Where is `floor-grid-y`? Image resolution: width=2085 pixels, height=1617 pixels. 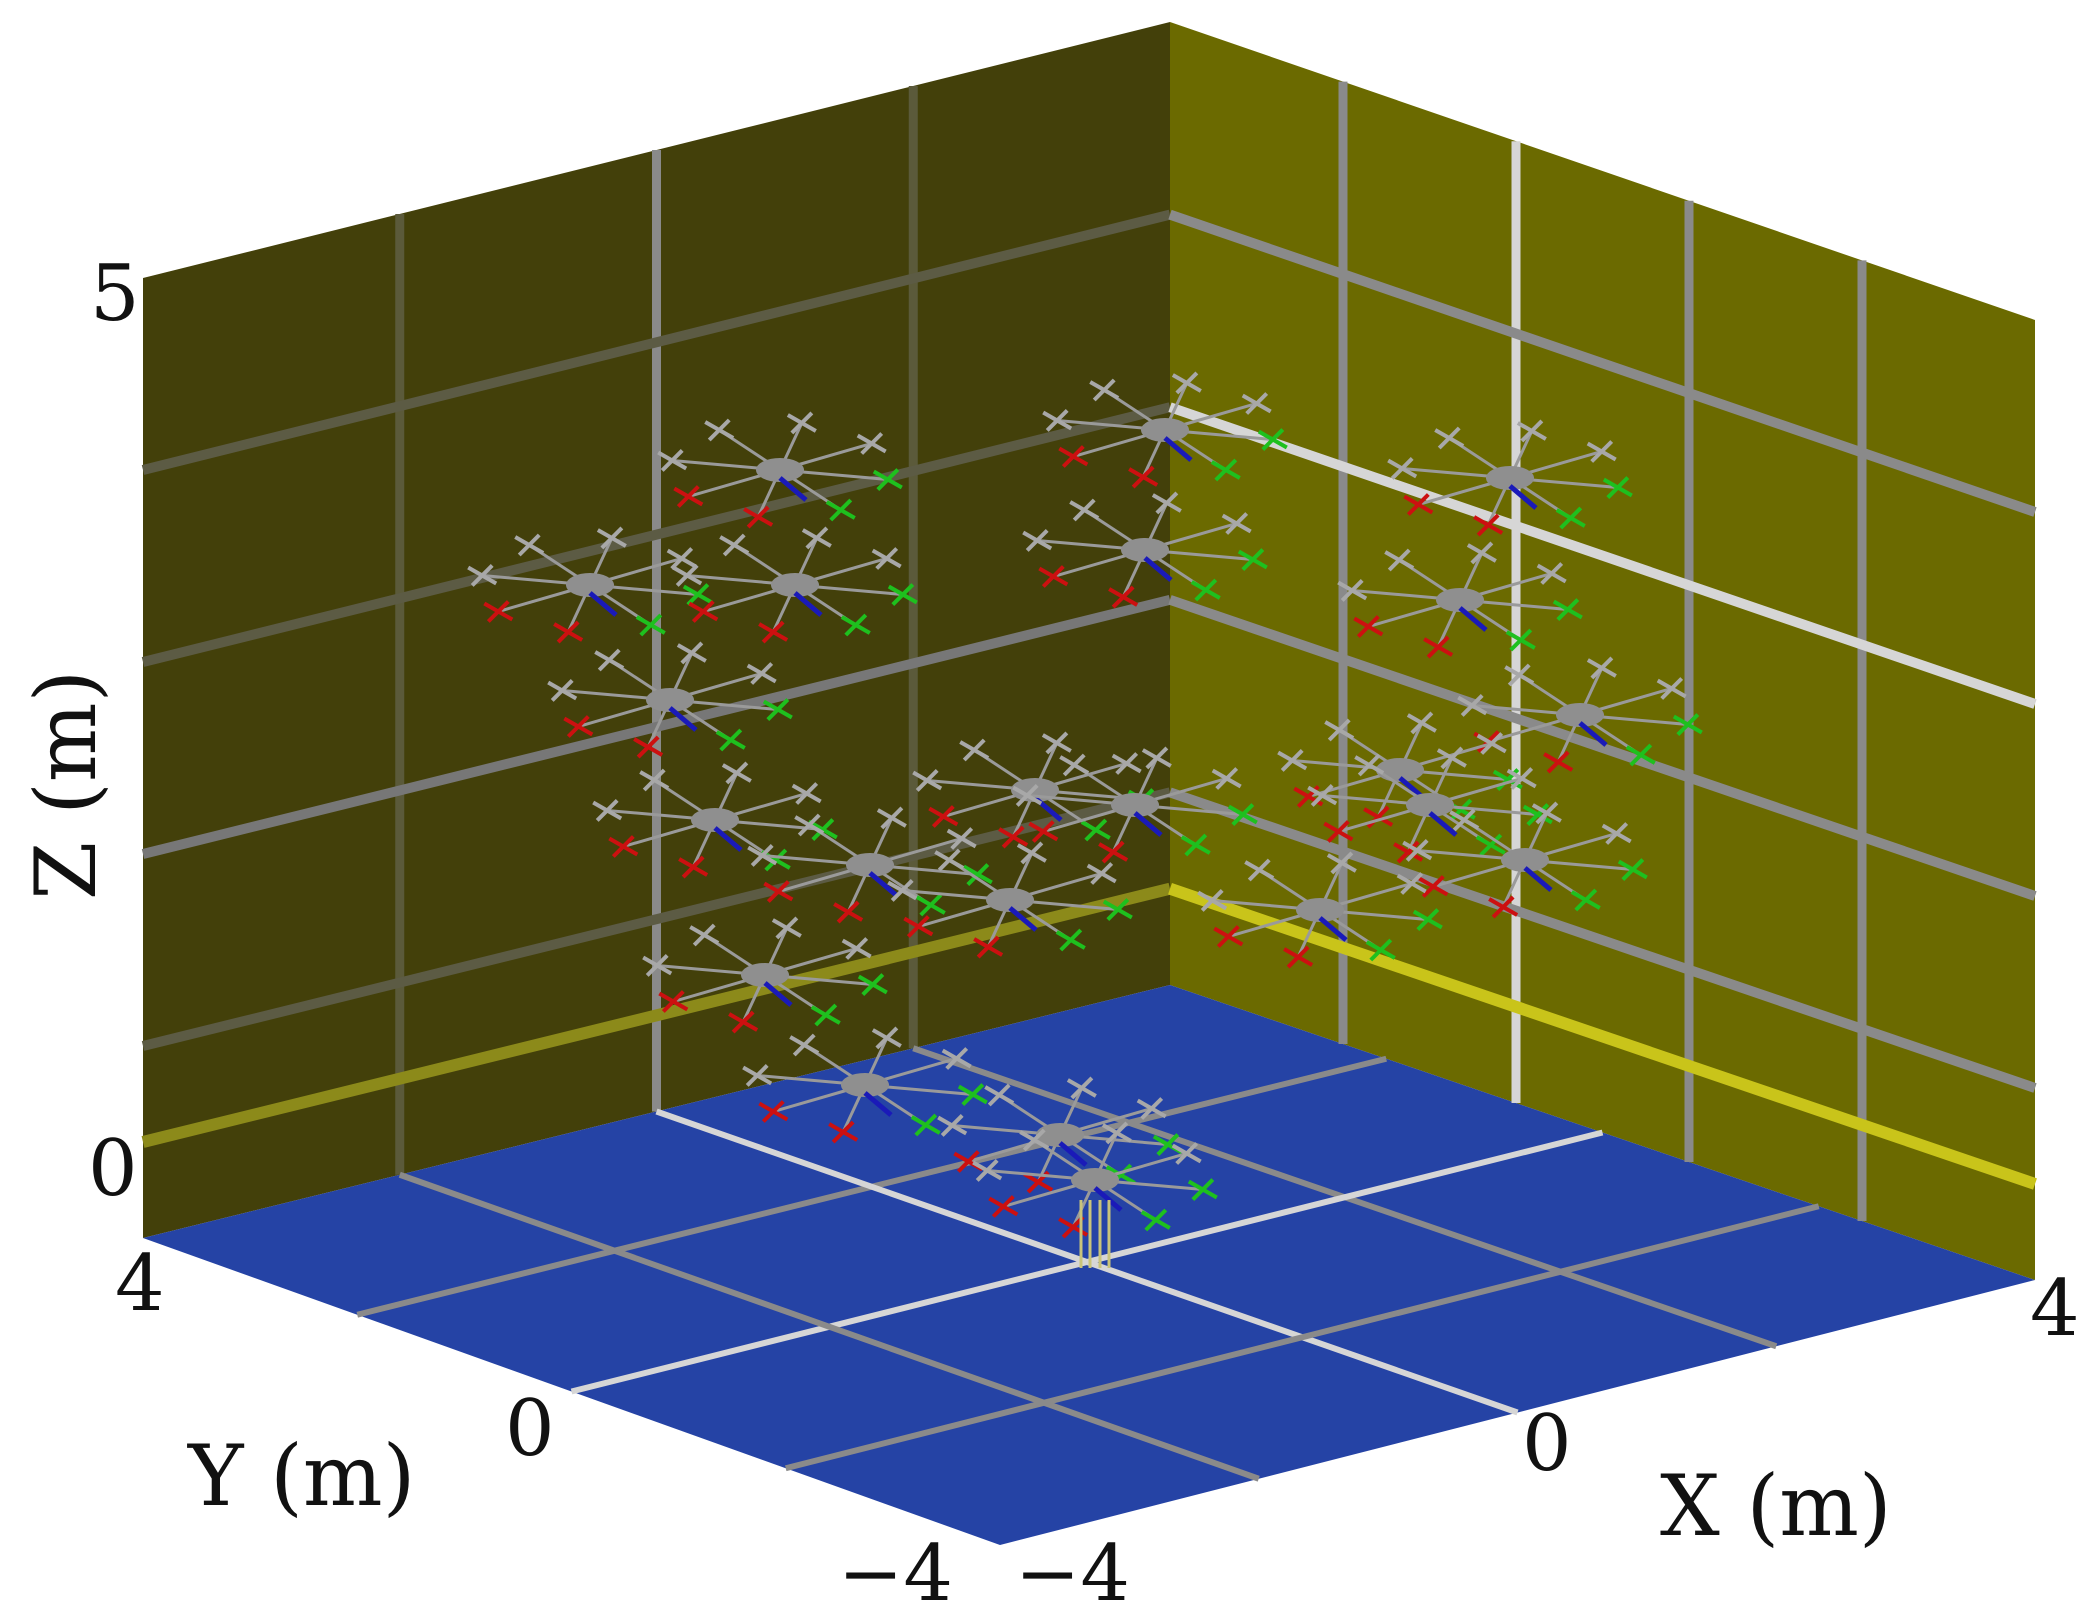
floor-grid-y is located at coordinates (829, 1326).